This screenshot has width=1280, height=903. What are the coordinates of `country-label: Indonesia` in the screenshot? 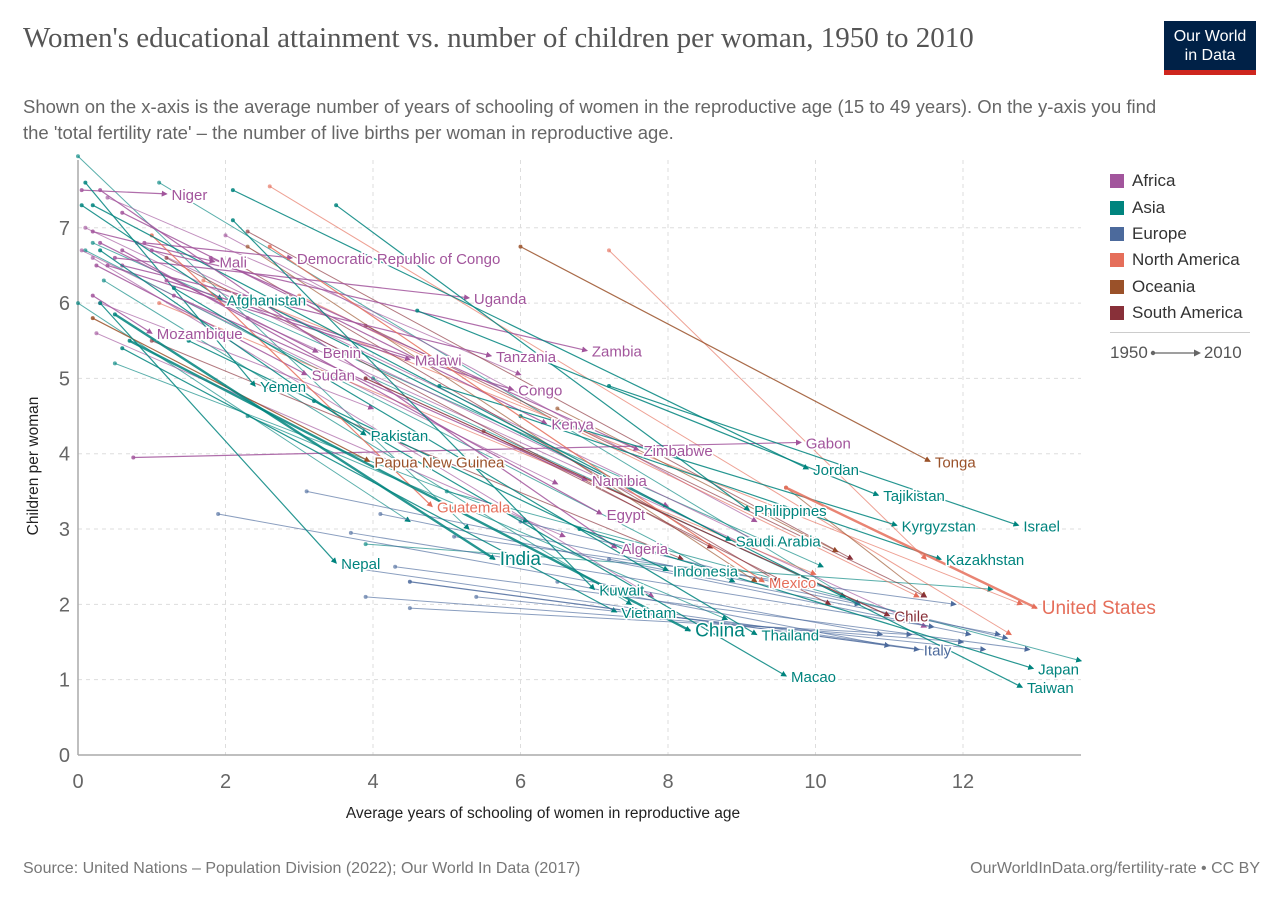 It's located at (706, 571).